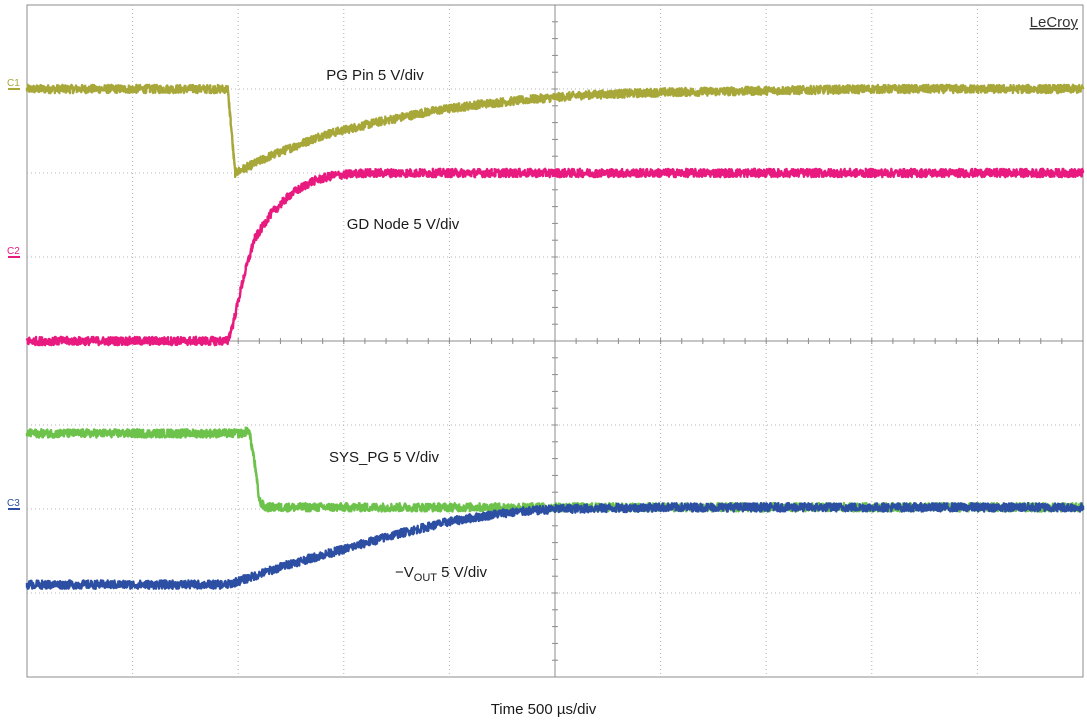 The height and width of the screenshot is (723, 1087). I want to click on label-pg-pin: PG Pin 5 V/div, so click(375, 75).